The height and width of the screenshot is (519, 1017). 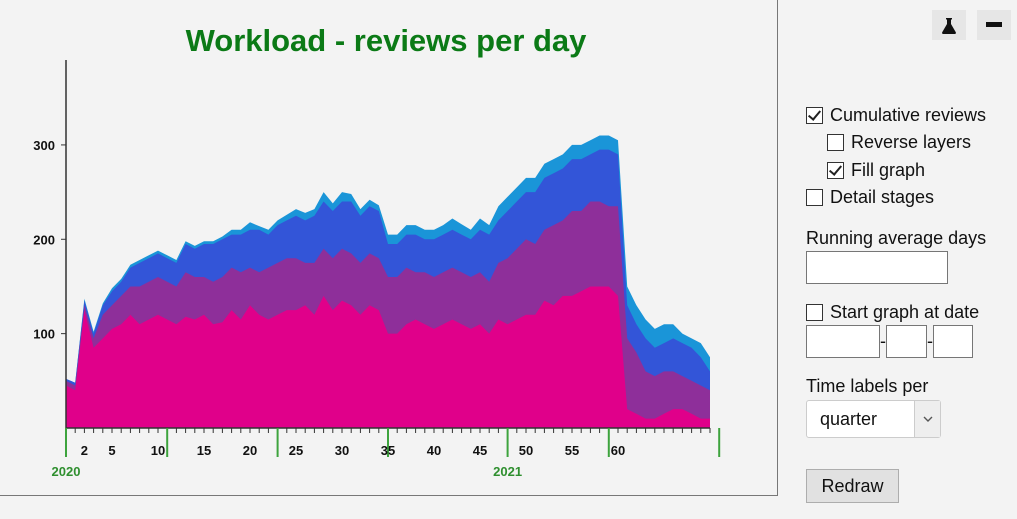 I want to click on reverse-layers-checkbox, so click(x=835, y=142).